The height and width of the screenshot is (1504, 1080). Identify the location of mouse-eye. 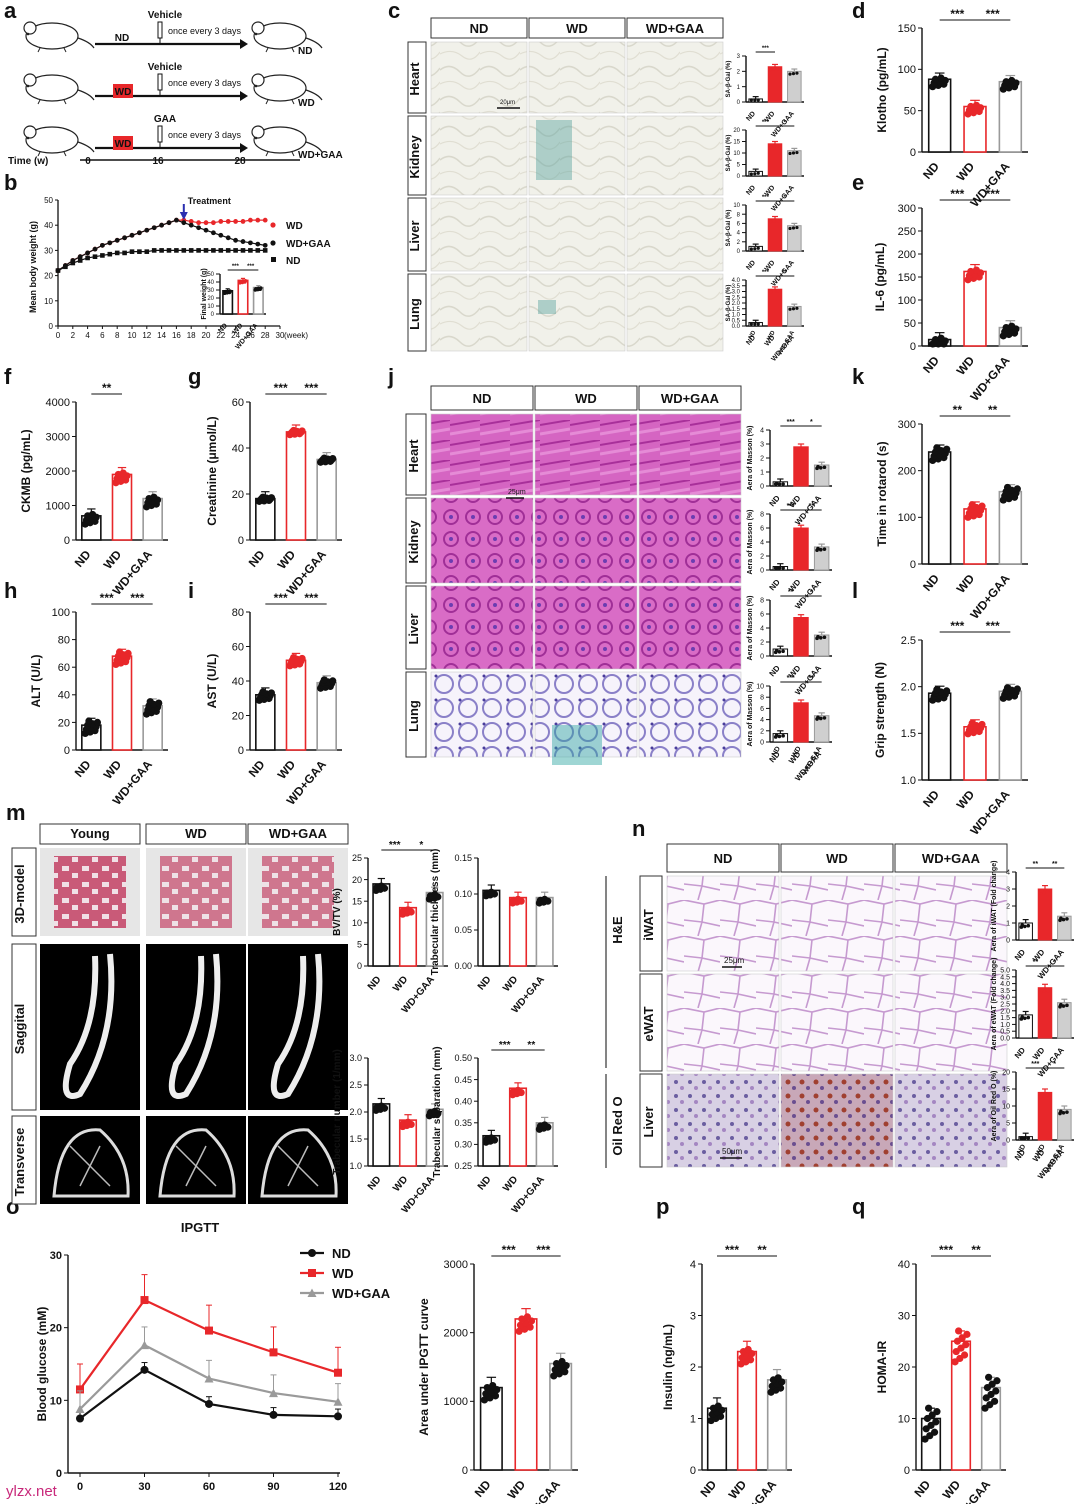
(28, 86).